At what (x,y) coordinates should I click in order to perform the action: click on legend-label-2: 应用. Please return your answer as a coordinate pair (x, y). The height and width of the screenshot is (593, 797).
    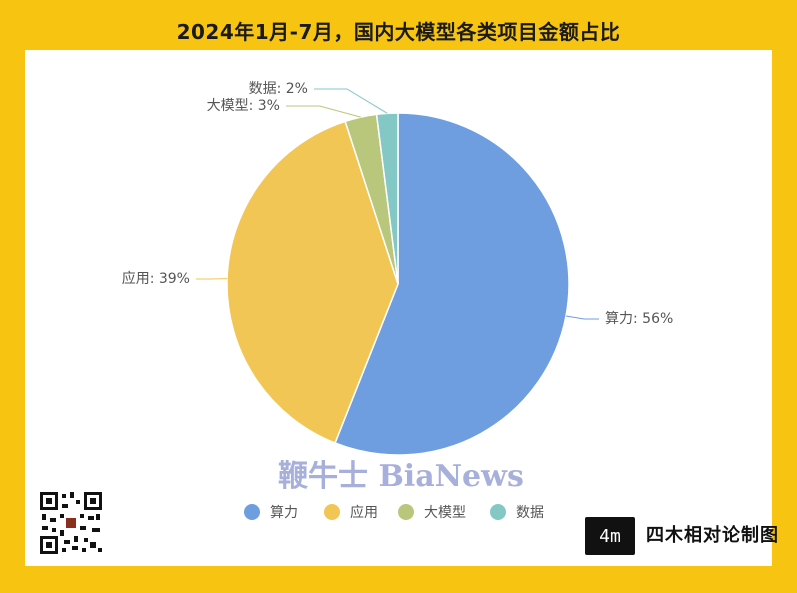
    Looking at the image, I should click on (364, 512).